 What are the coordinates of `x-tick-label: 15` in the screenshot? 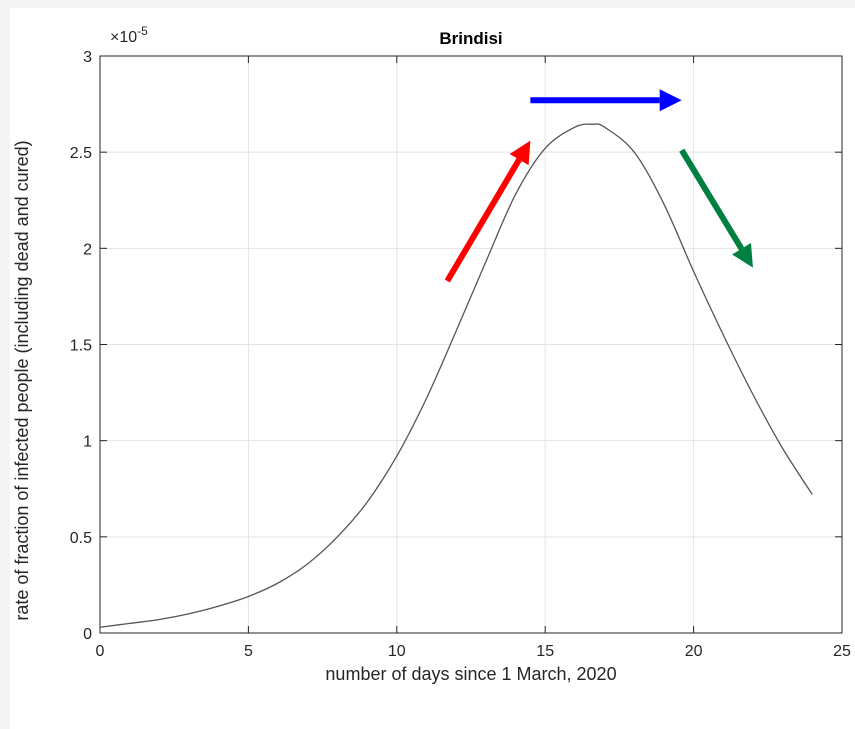 It's located at (545, 651).